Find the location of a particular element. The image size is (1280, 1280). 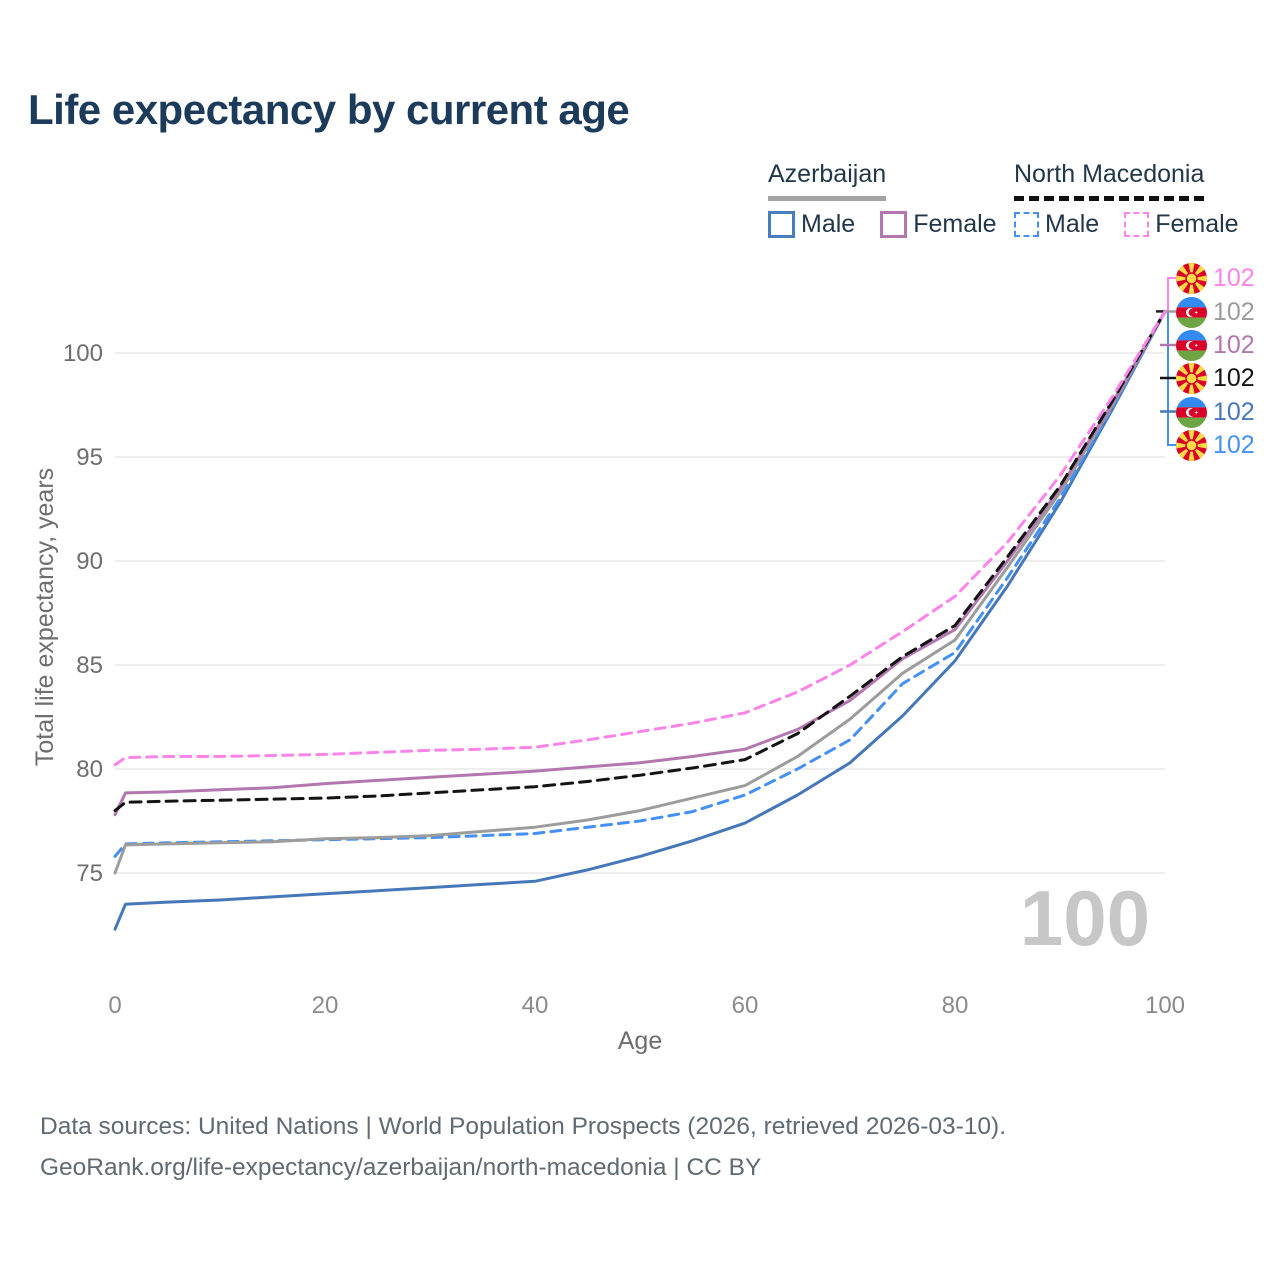

x-tick-label-0: 0 is located at coordinates (114, 1005).